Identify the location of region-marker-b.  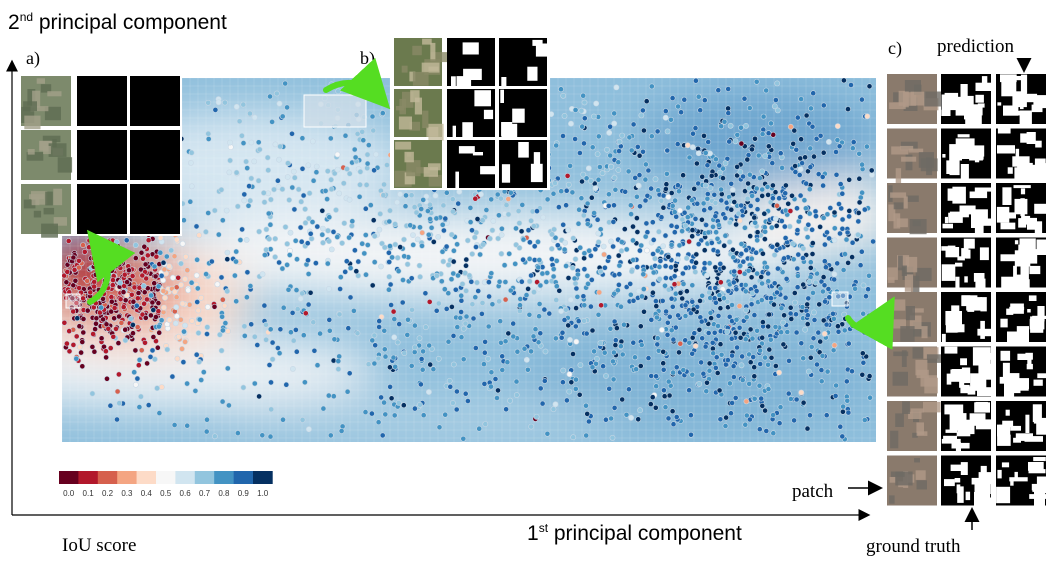
(335, 111).